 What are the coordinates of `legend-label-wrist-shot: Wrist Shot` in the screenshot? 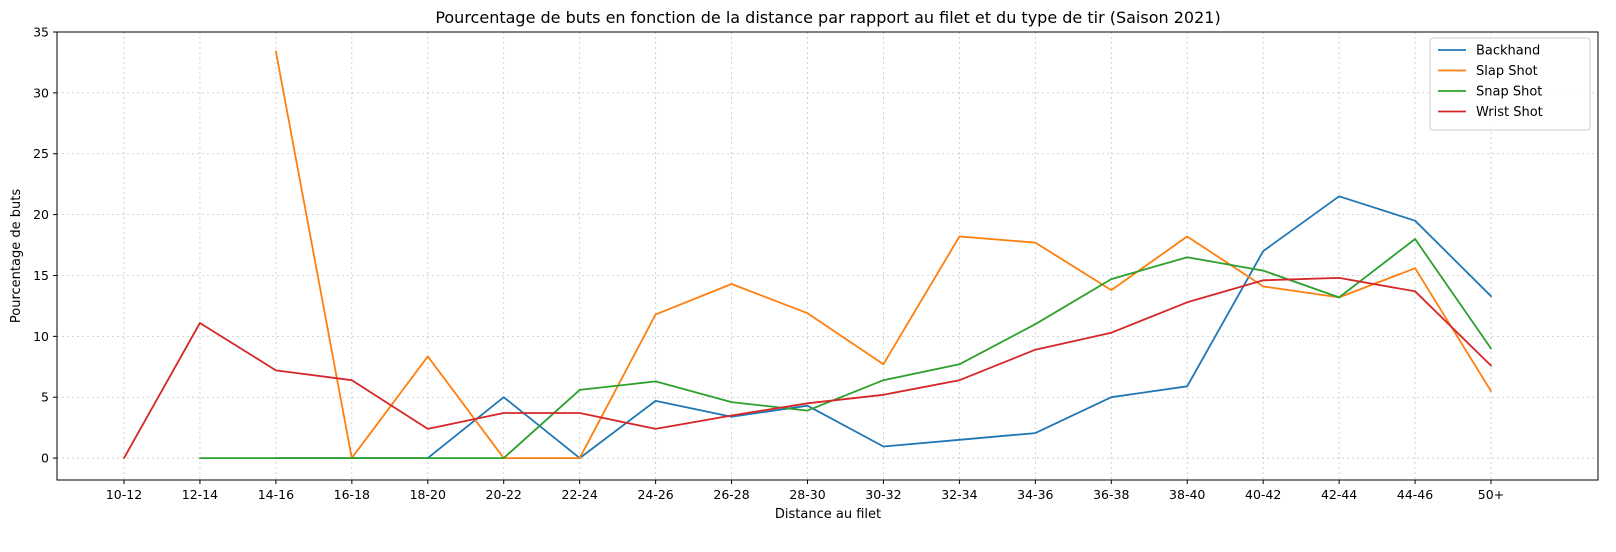 It's located at (1509, 112).